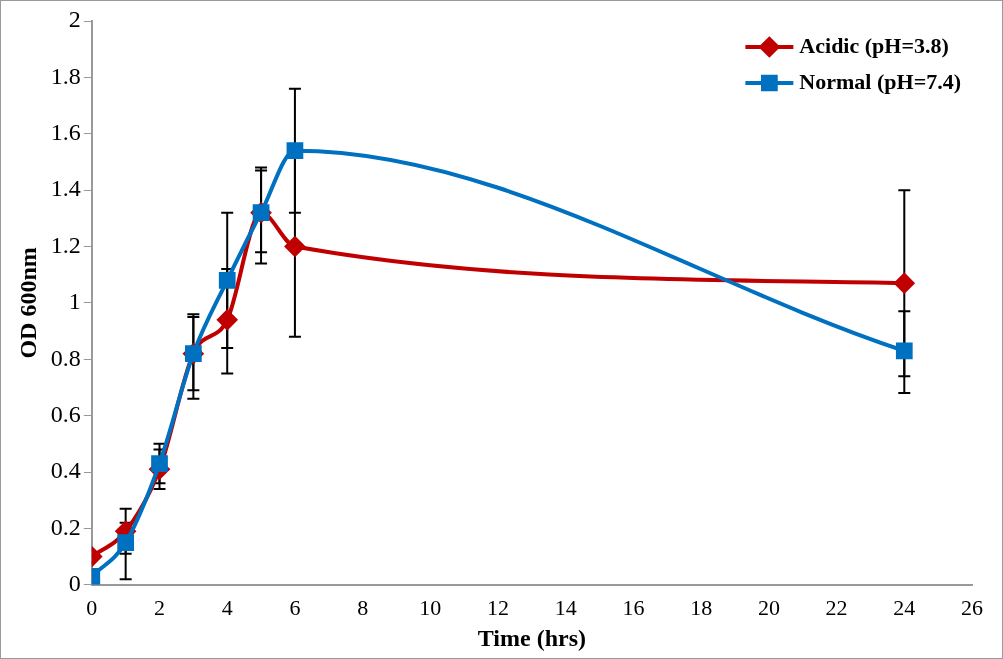  What do you see at coordinates (633, 607) in the screenshot?
I see `x-tick-label: 16` at bounding box center [633, 607].